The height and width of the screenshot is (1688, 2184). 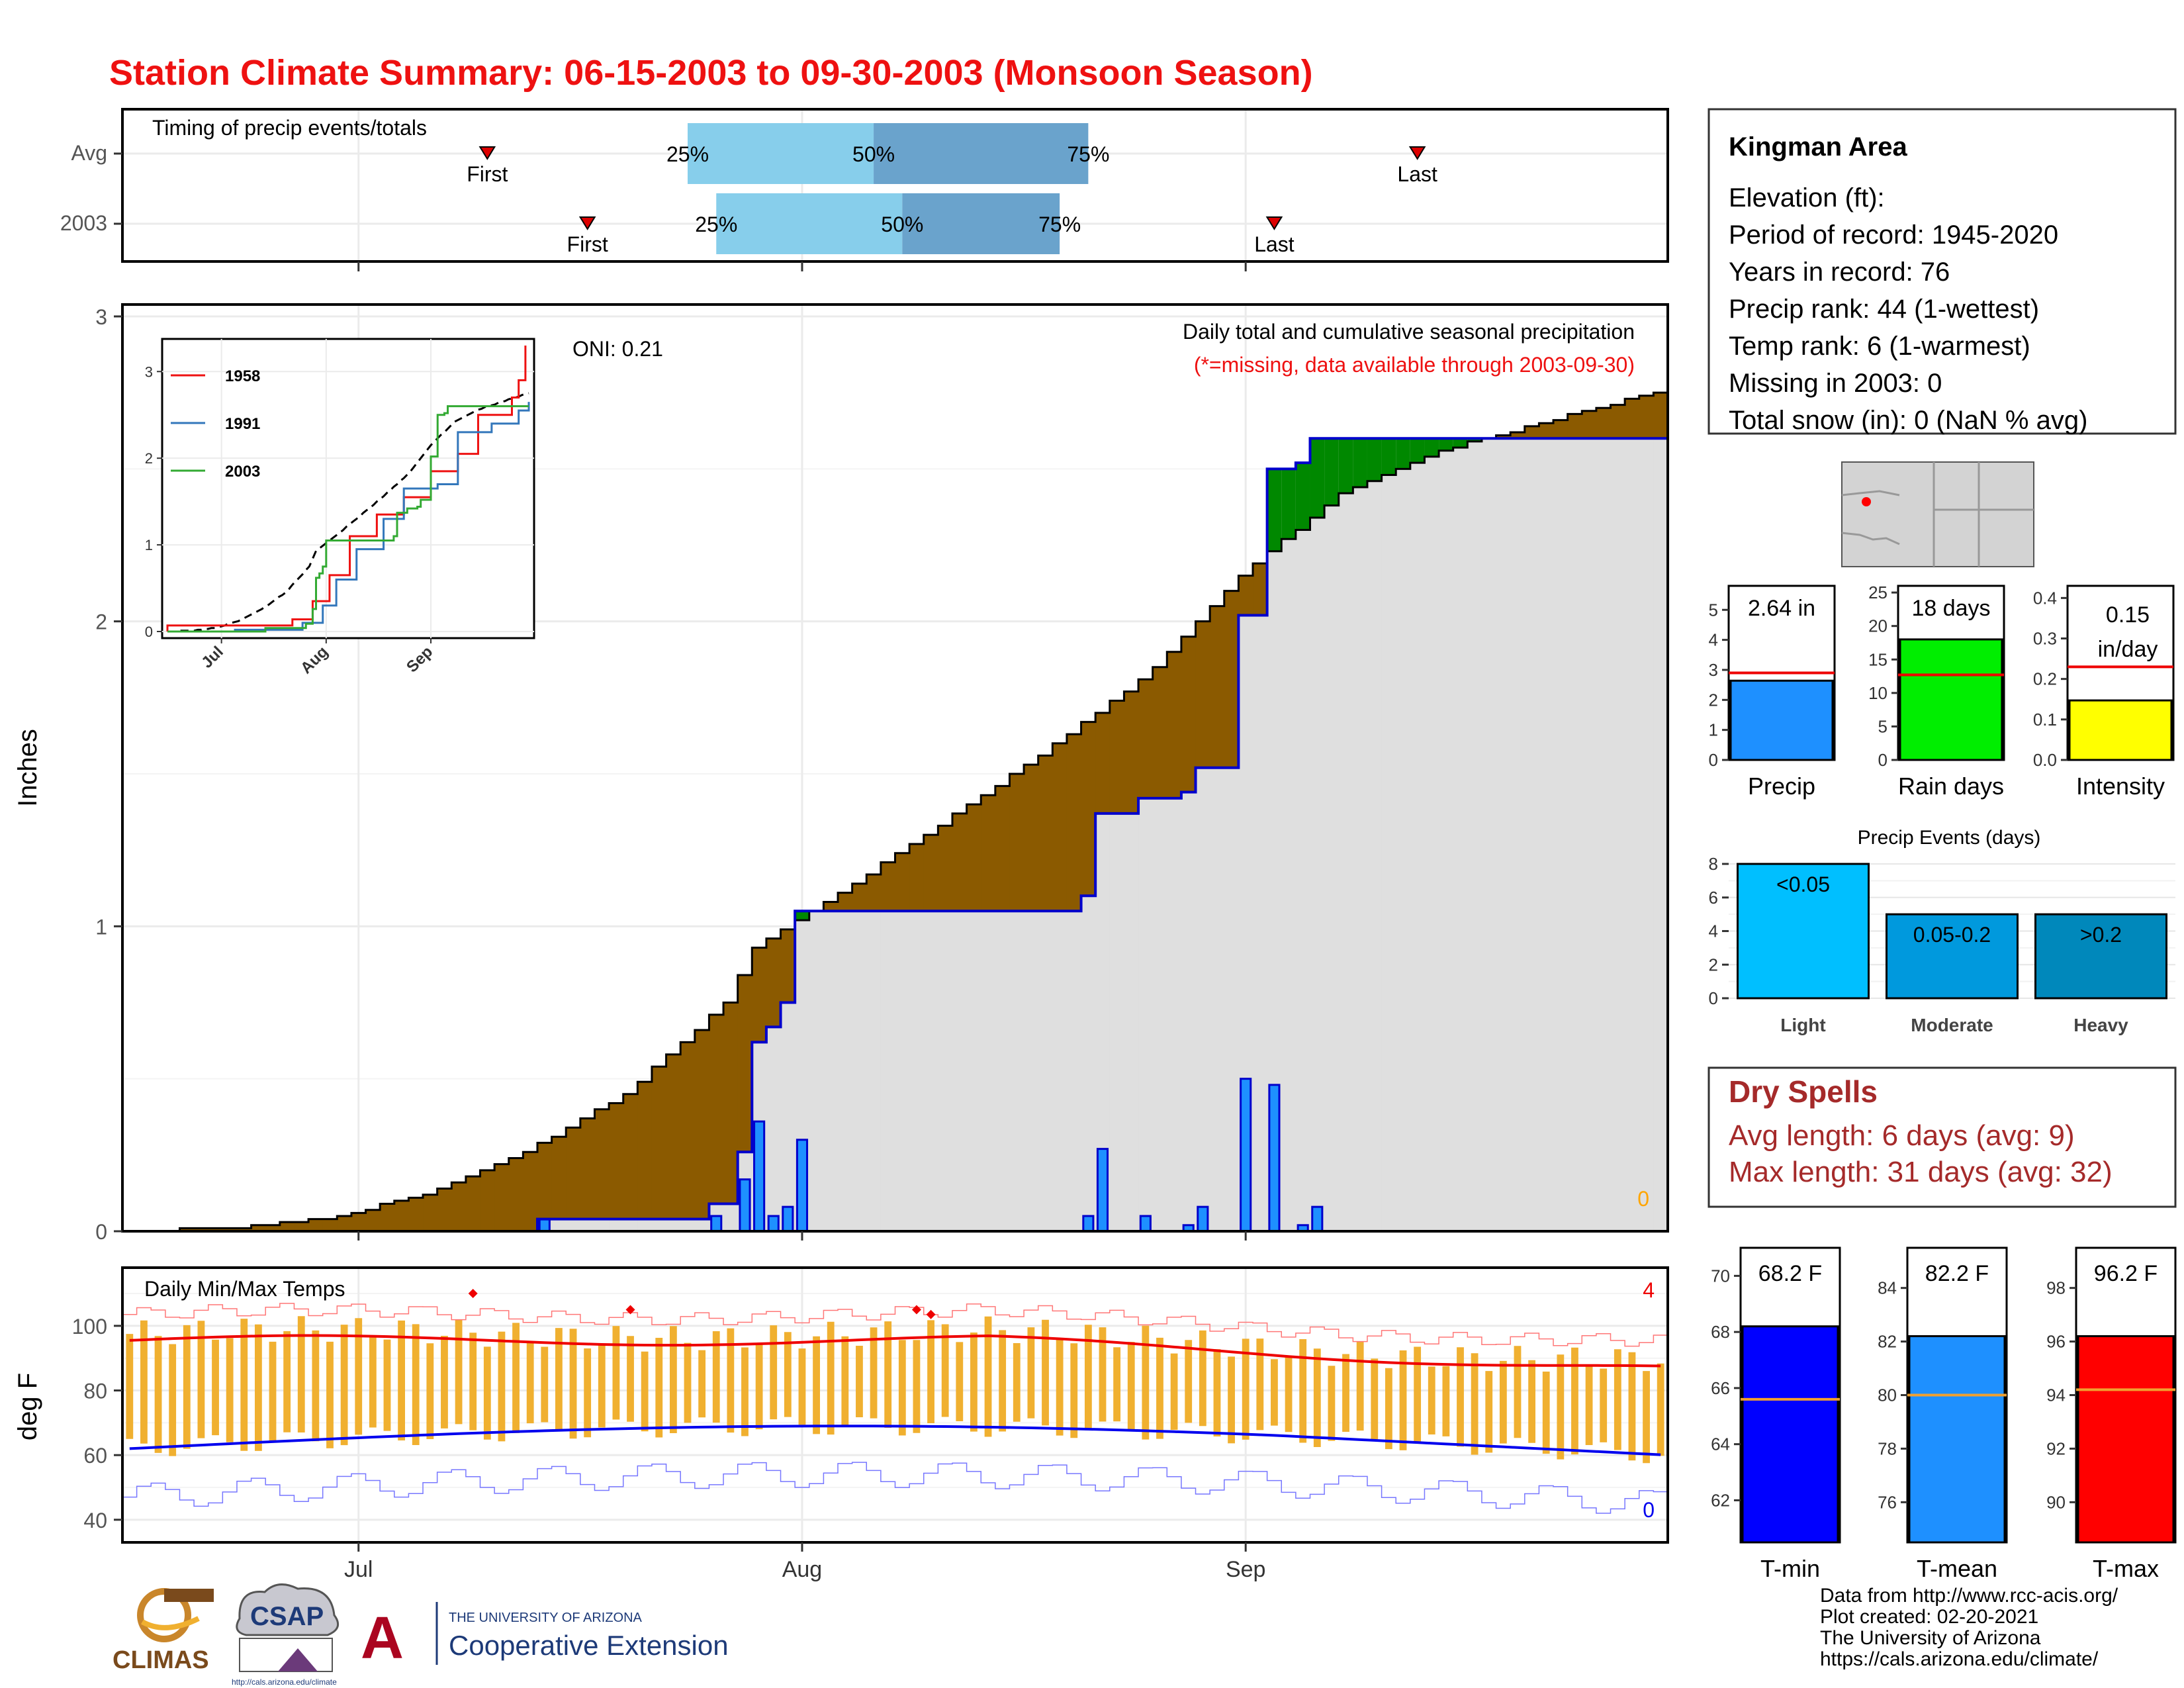 I want to click on locator-map, so click(x=1937, y=514).